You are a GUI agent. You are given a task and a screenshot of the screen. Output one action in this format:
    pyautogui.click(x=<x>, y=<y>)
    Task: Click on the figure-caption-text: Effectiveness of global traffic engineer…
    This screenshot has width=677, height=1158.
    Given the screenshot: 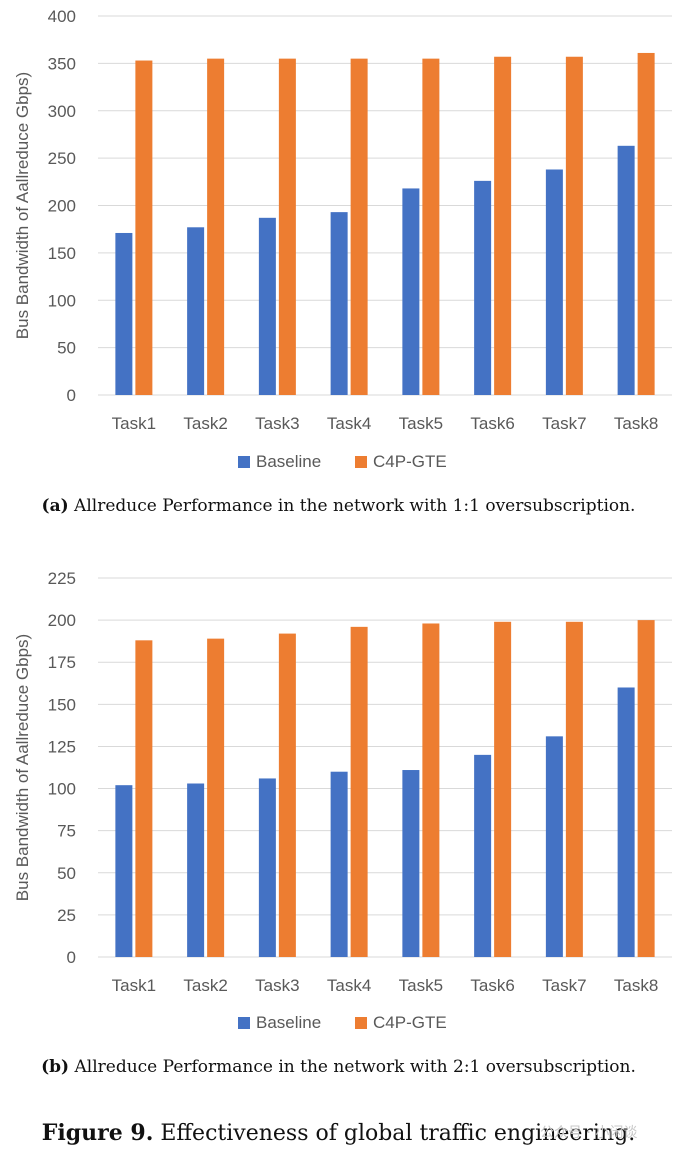 What is the action you would take?
    pyautogui.click(x=398, y=1133)
    